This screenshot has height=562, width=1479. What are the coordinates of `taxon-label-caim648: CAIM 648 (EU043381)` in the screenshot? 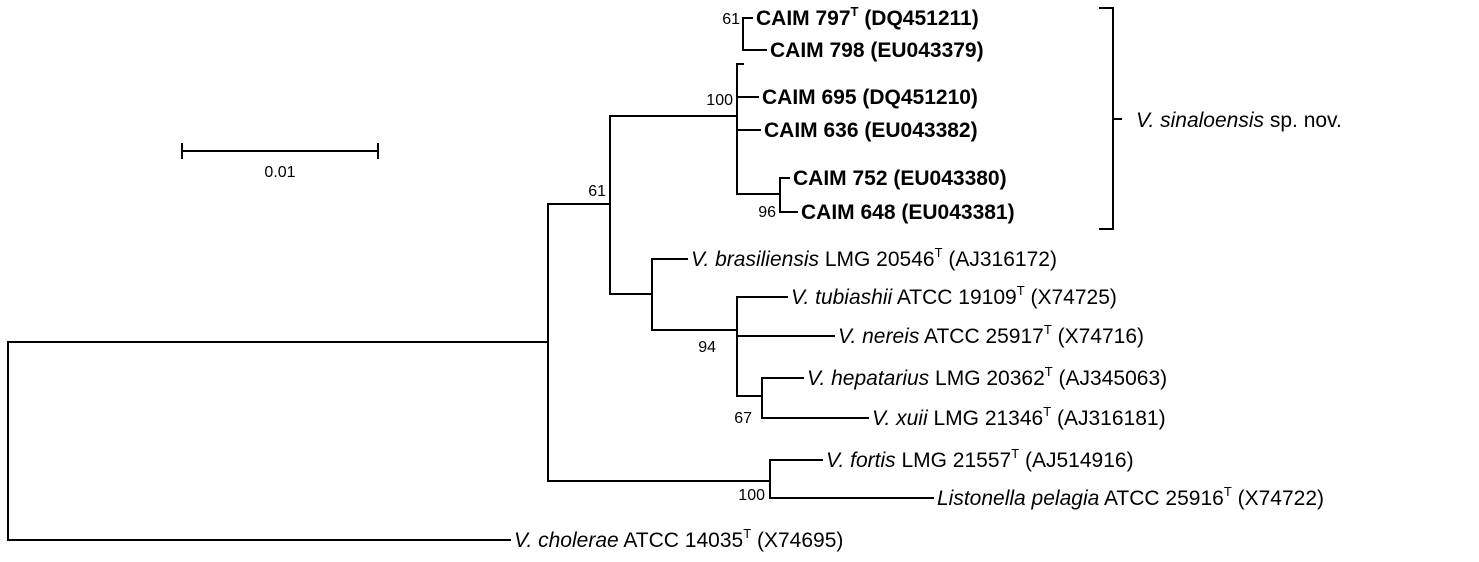 It's located at (908, 212).